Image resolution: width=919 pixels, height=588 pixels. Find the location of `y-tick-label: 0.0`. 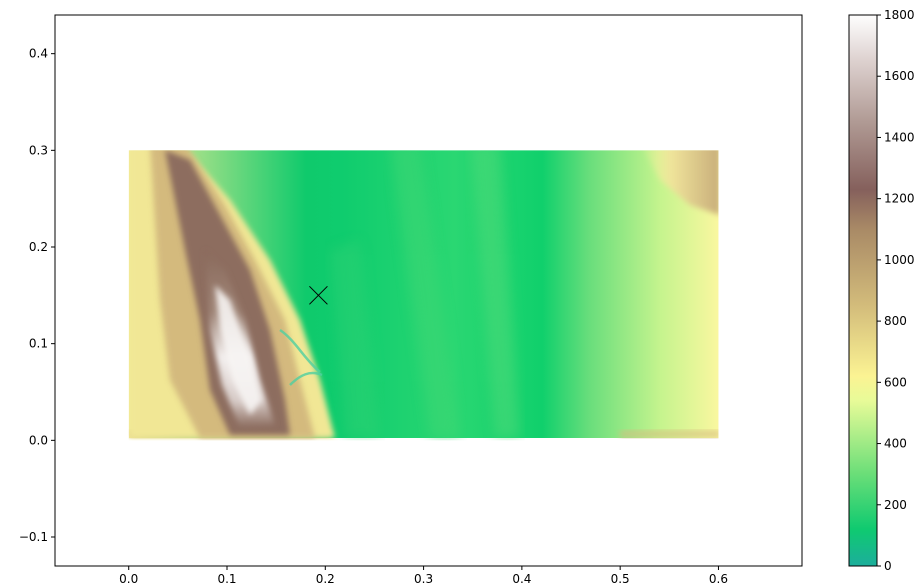

y-tick-label: 0.0 is located at coordinates (38, 440).